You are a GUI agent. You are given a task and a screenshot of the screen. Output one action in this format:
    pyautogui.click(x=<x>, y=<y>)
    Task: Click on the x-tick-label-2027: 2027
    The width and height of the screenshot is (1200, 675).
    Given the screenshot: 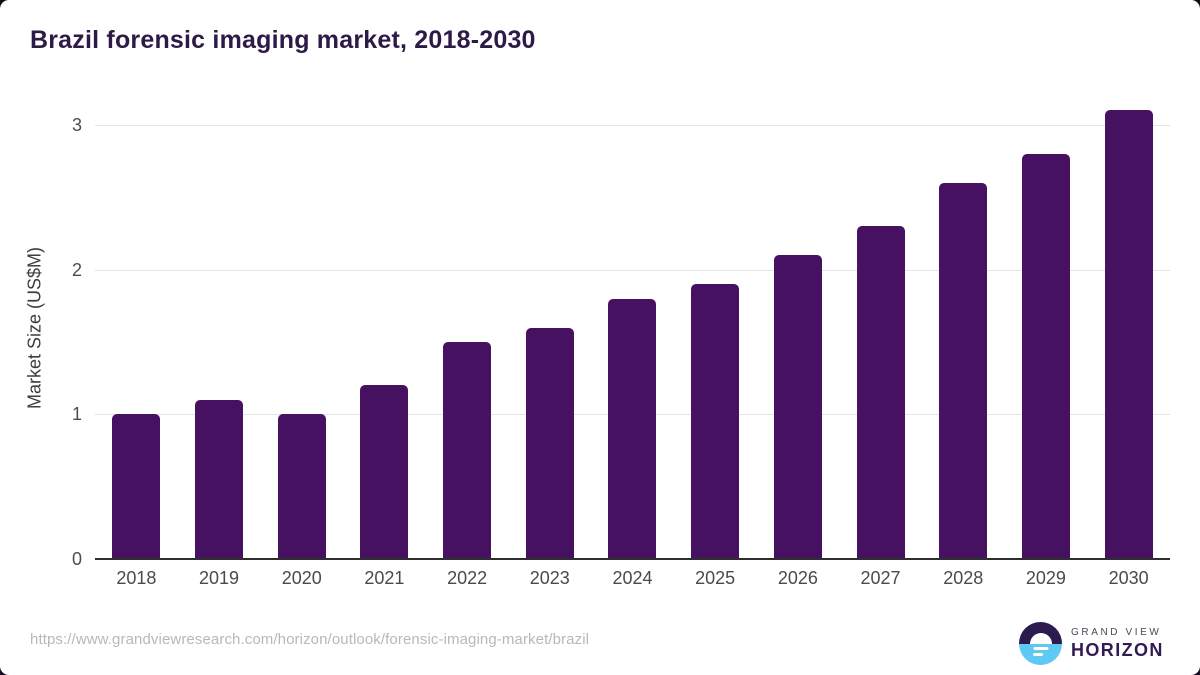 What is the action you would take?
    pyautogui.click(x=880, y=578)
    